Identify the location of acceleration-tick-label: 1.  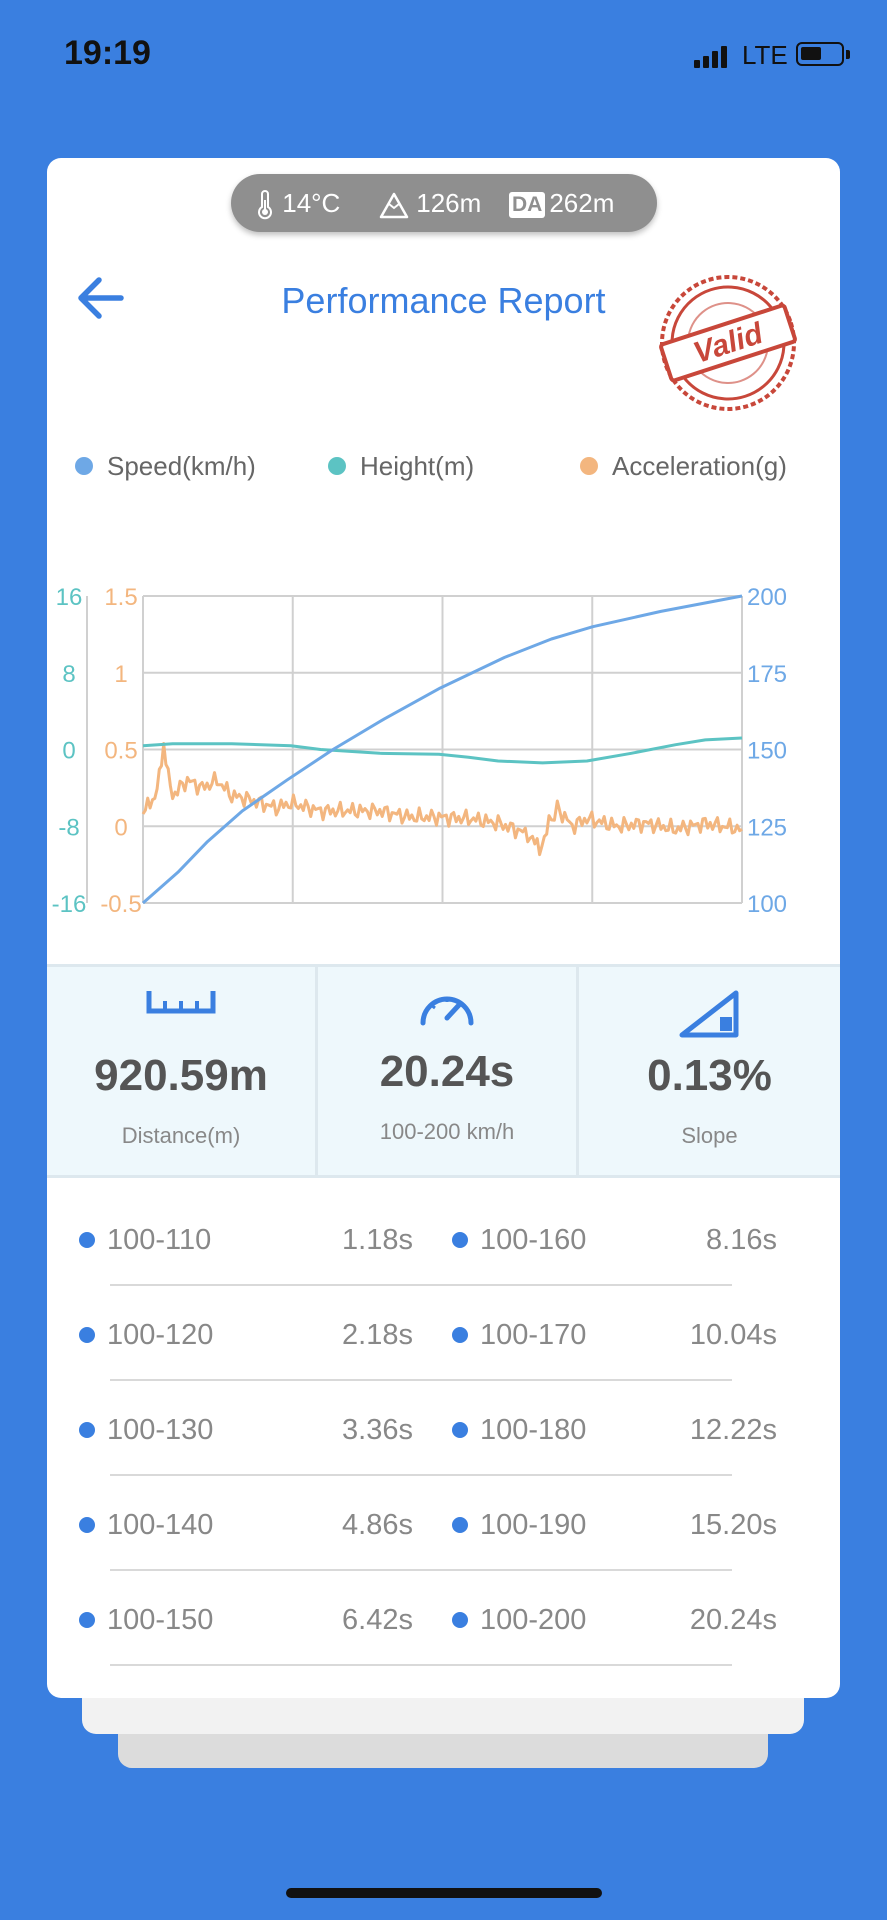
(120, 674).